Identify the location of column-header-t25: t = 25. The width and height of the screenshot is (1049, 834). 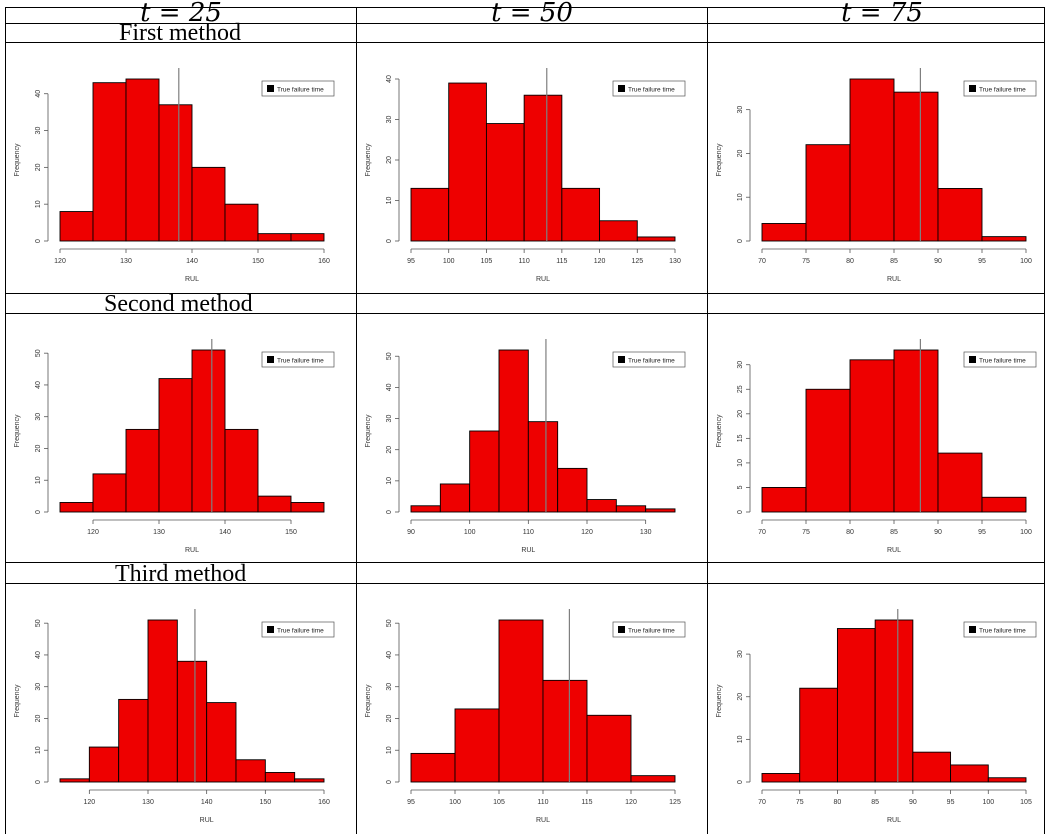
(181, 14).